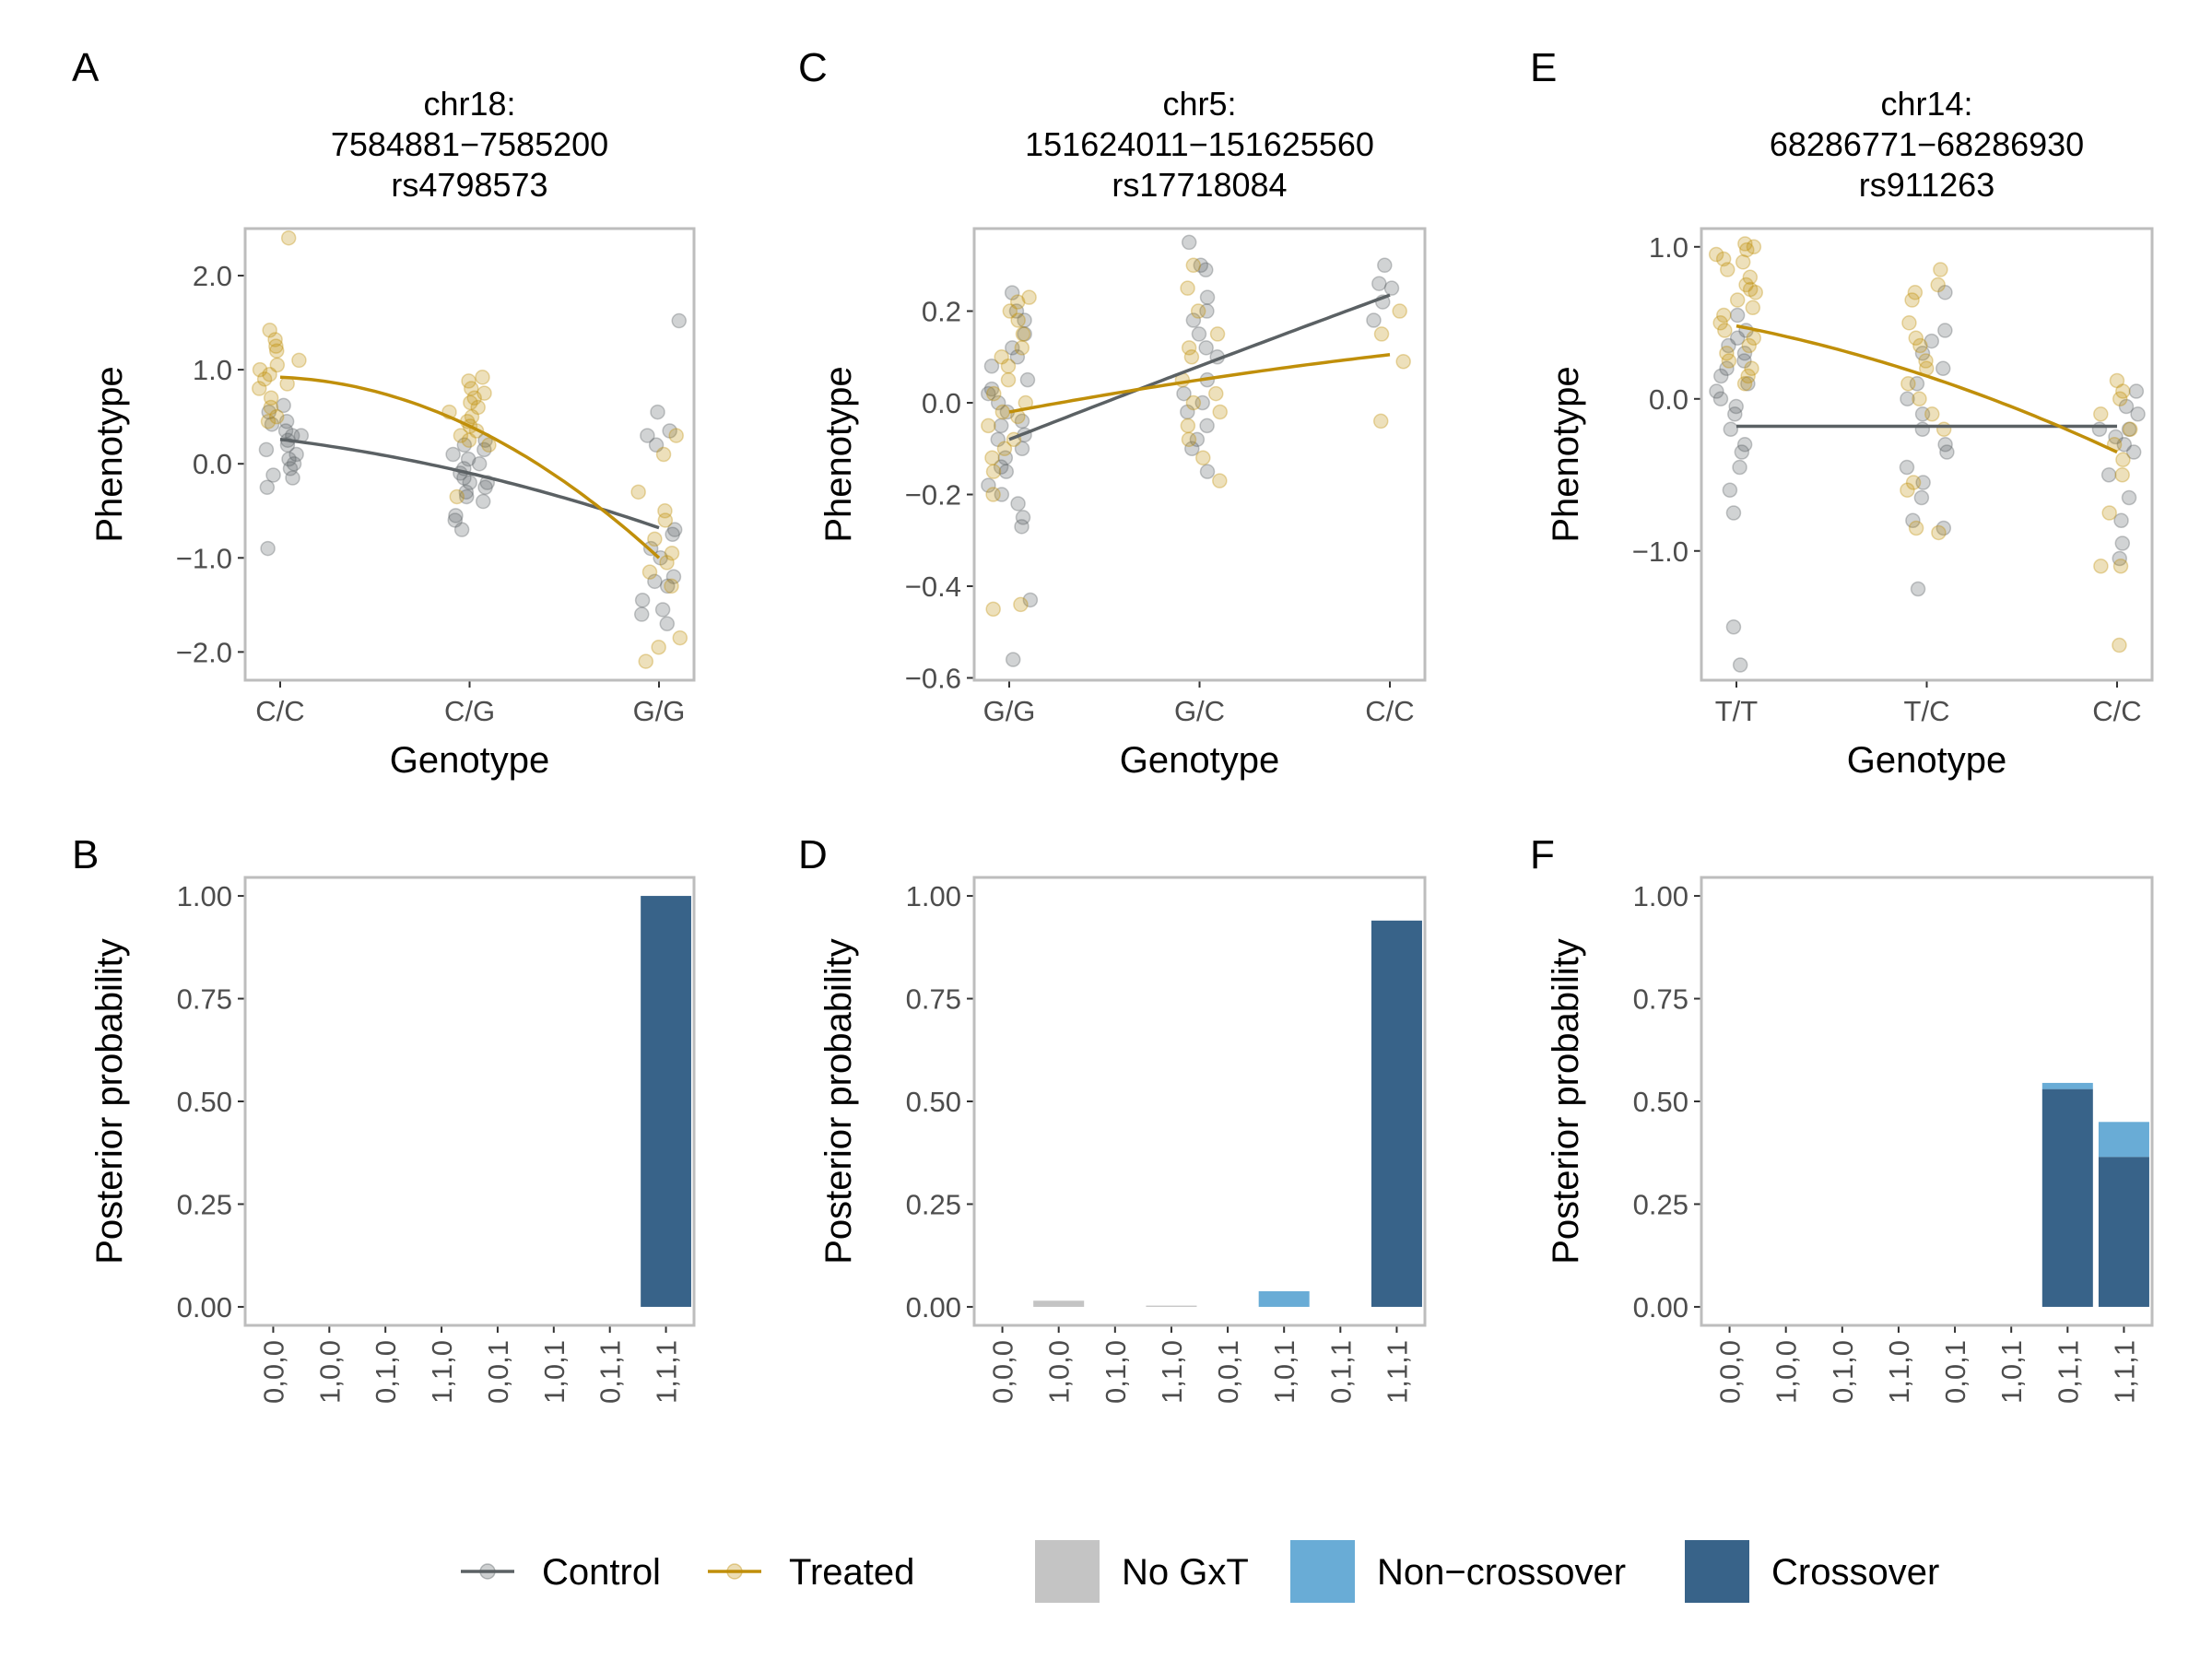 This screenshot has width=2212, height=1659. What do you see at coordinates (667, 1372) in the screenshot?
I see `x-tick-label: 1,1,1` at bounding box center [667, 1372].